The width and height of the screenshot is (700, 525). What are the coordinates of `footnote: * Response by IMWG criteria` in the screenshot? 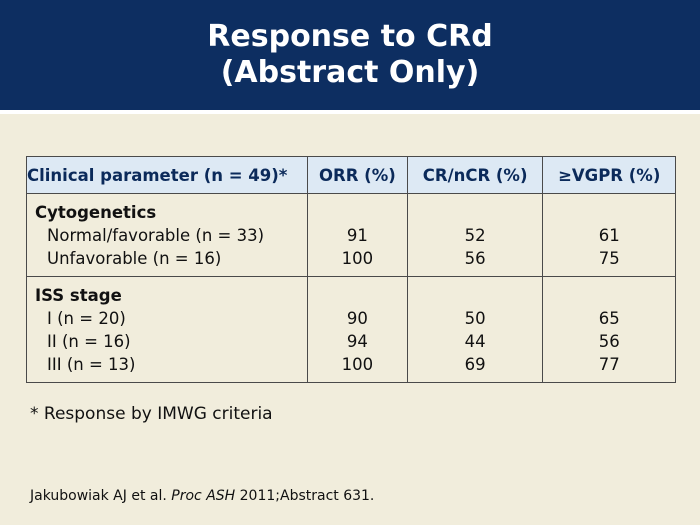 It's located at (151, 414).